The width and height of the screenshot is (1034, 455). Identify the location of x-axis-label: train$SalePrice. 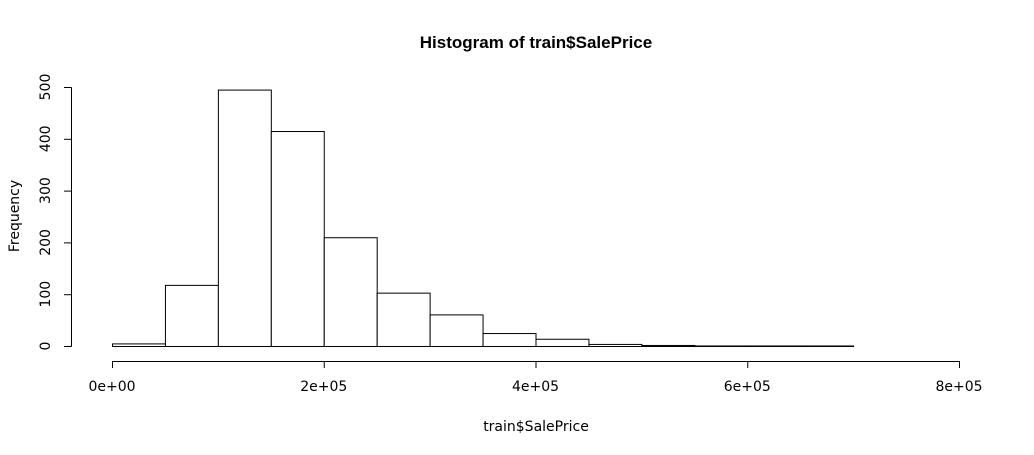
(536, 427).